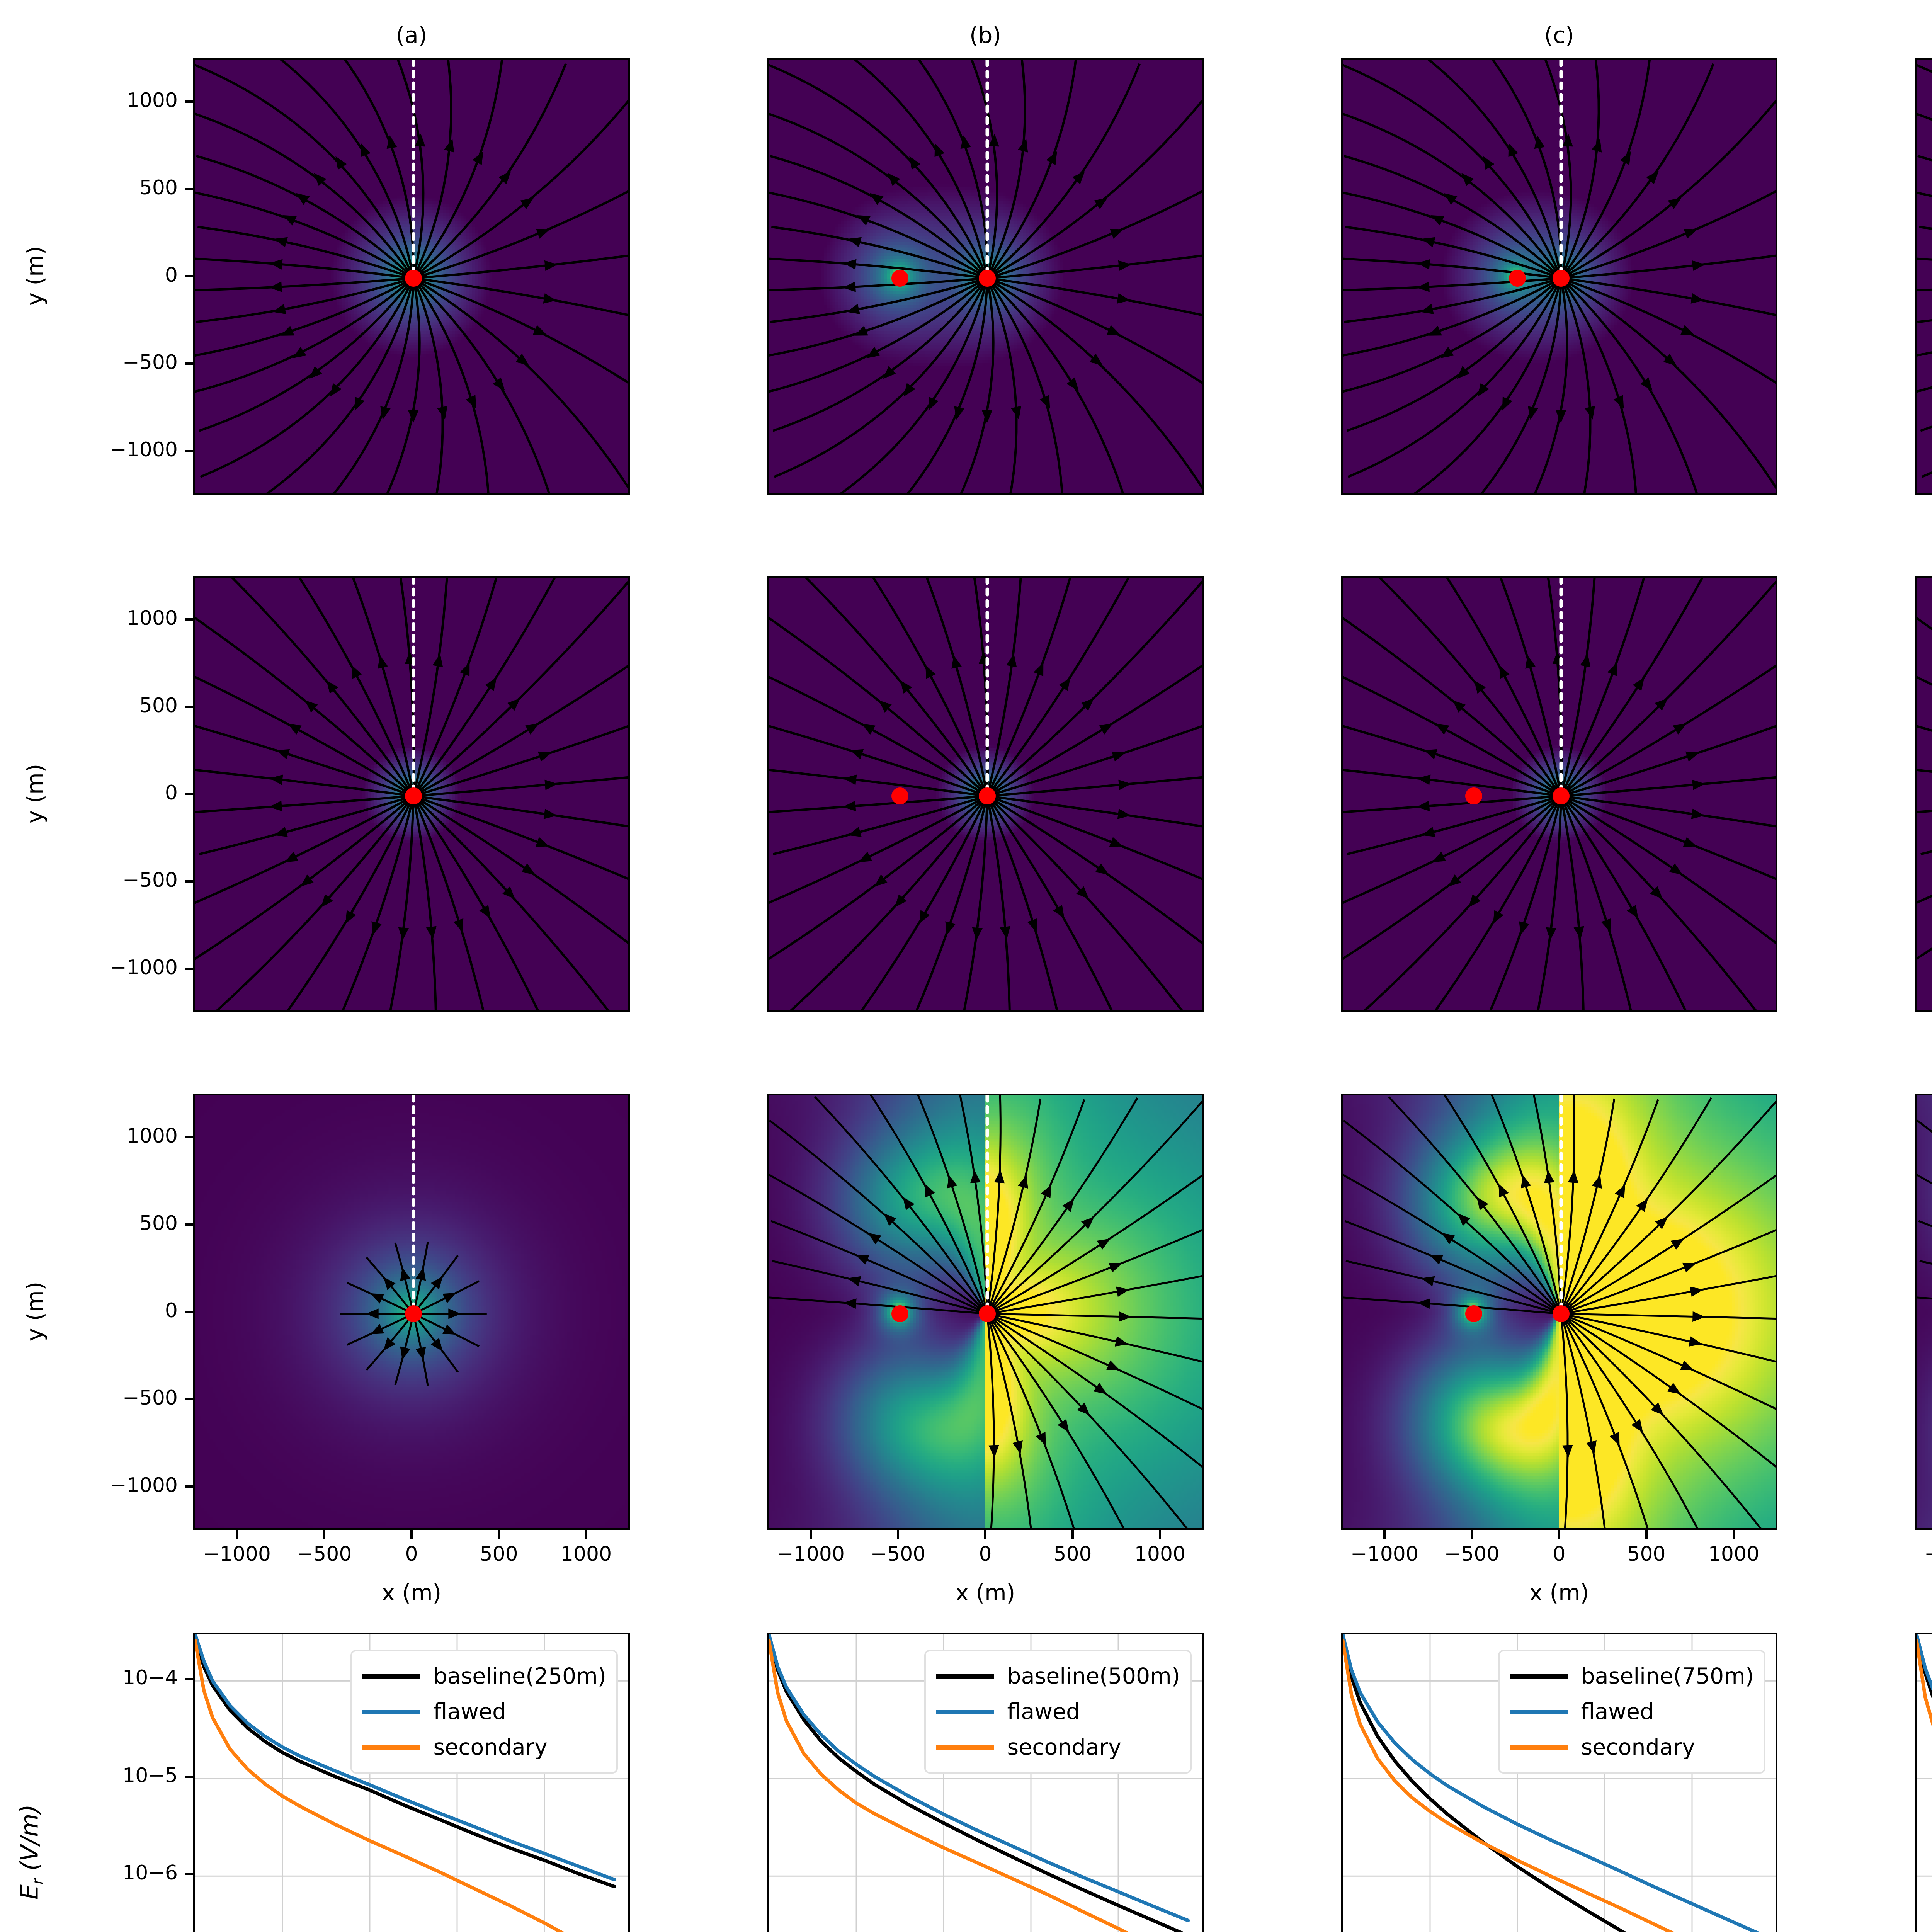  Describe the element at coordinates (1617, 1712) in the screenshot. I see `legend-label: flawed` at that location.